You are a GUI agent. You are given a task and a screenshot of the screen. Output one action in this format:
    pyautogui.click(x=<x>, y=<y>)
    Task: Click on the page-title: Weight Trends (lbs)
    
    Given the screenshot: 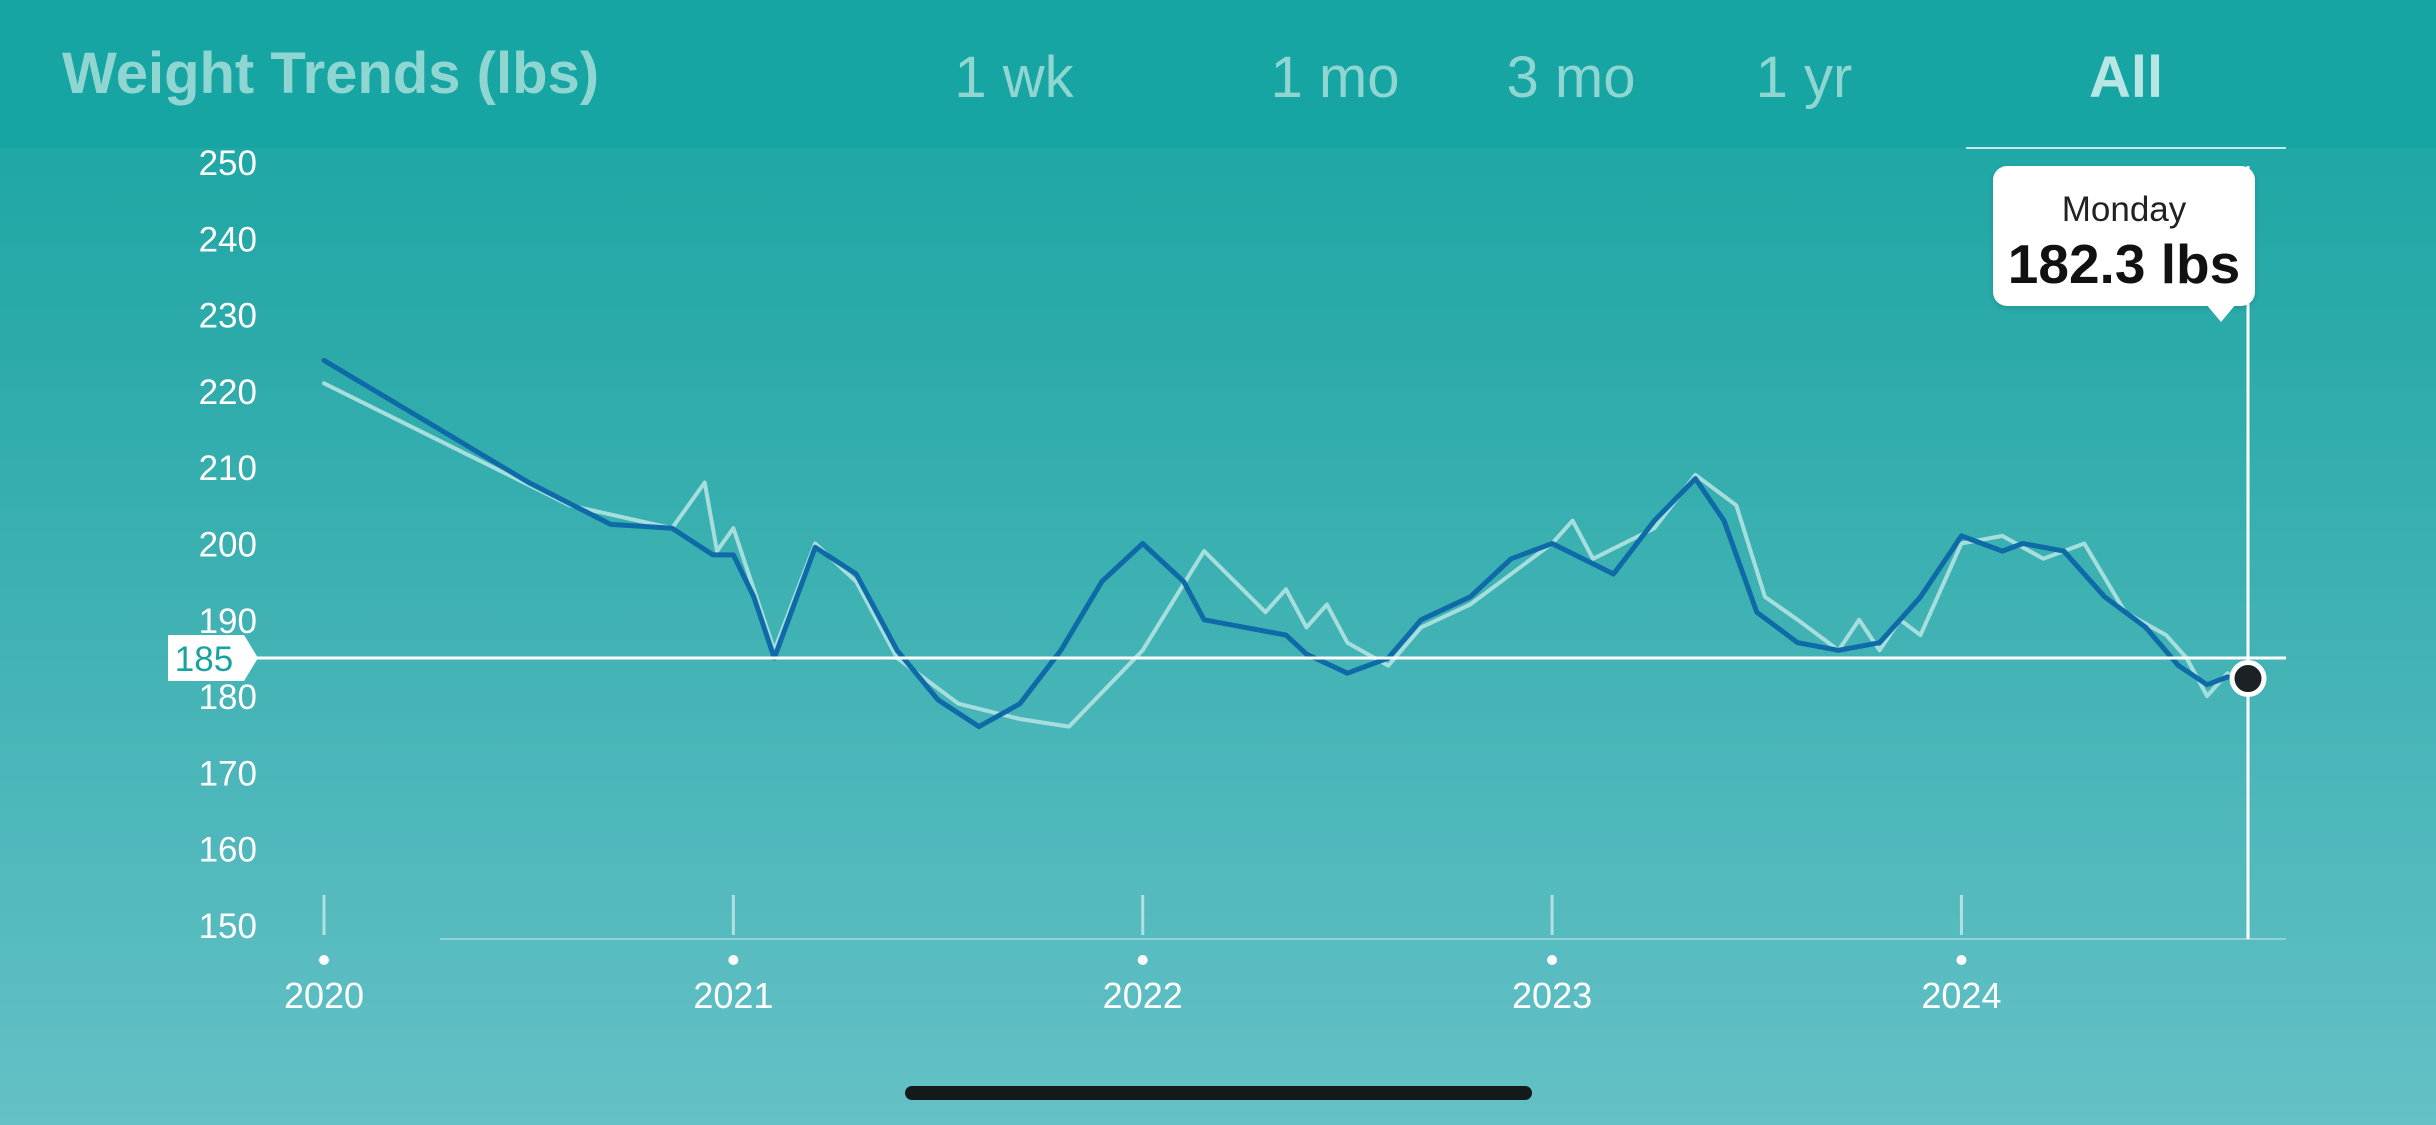 What is the action you would take?
    pyautogui.click(x=331, y=73)
    